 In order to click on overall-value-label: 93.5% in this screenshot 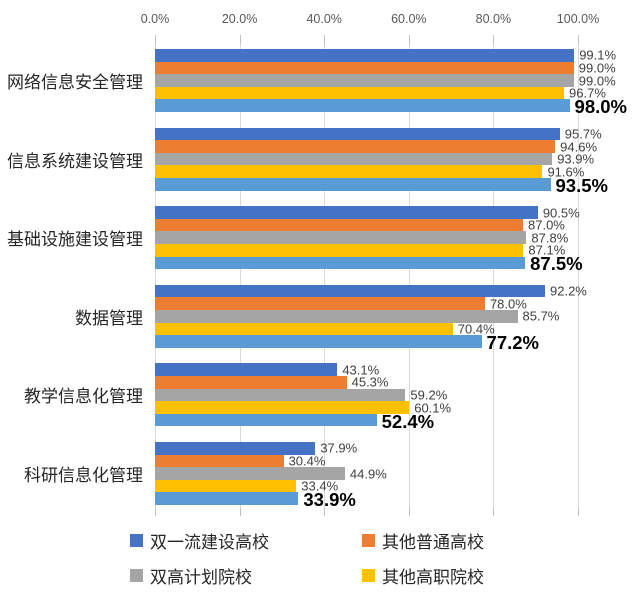, I will do `click(581, 185)`.